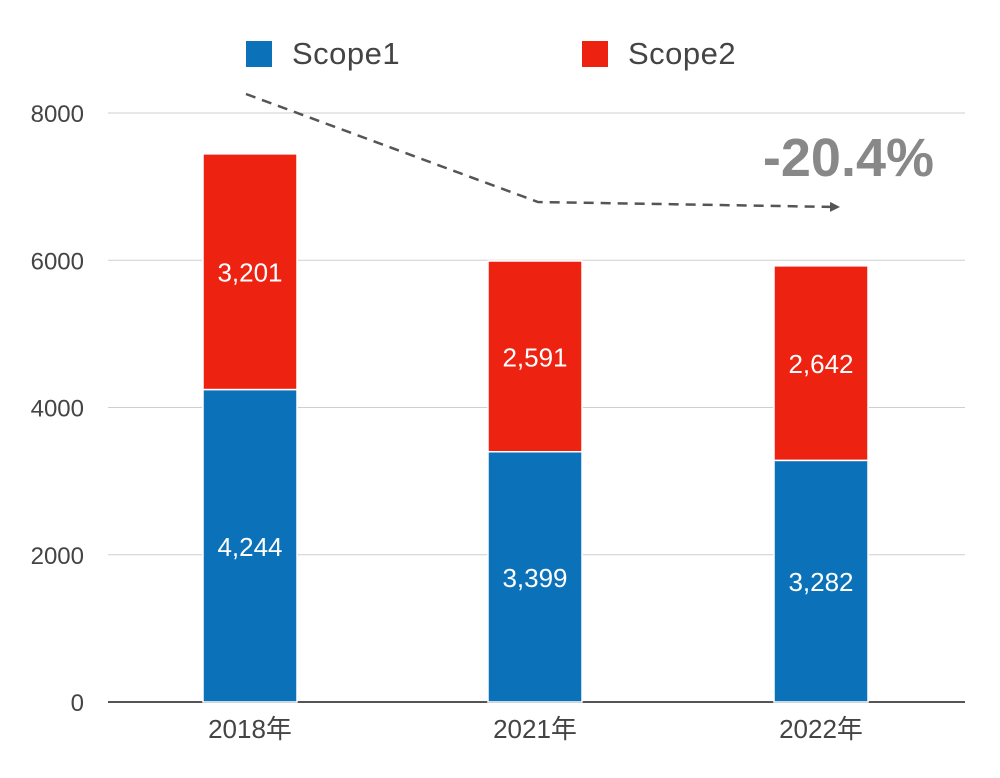 This screenshot has height=778, width=1000. What do you see at coordinates (346, 53) in the screenshot?
I see `legend-label-scope1: Scope1` at bounding box center [346, 53].